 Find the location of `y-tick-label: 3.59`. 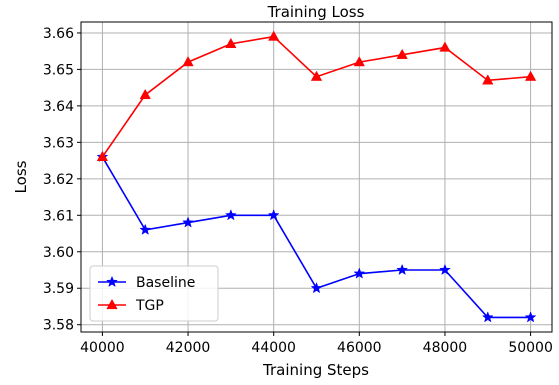

y-tick-label: 3.59 is located at coordinates (58, 289).